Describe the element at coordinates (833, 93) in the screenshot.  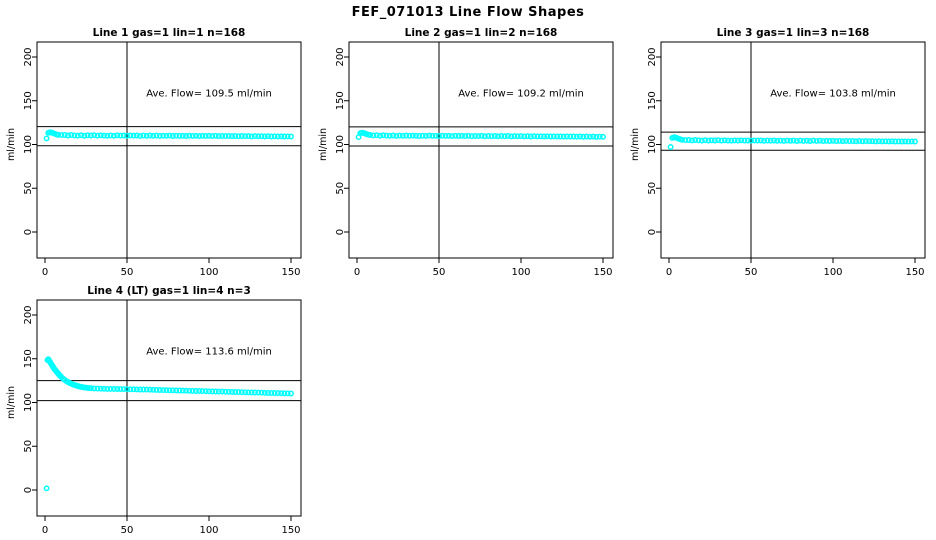
I see `ave-flow-annotation: Ave. Flow= 103.8 ml/min` at that location.